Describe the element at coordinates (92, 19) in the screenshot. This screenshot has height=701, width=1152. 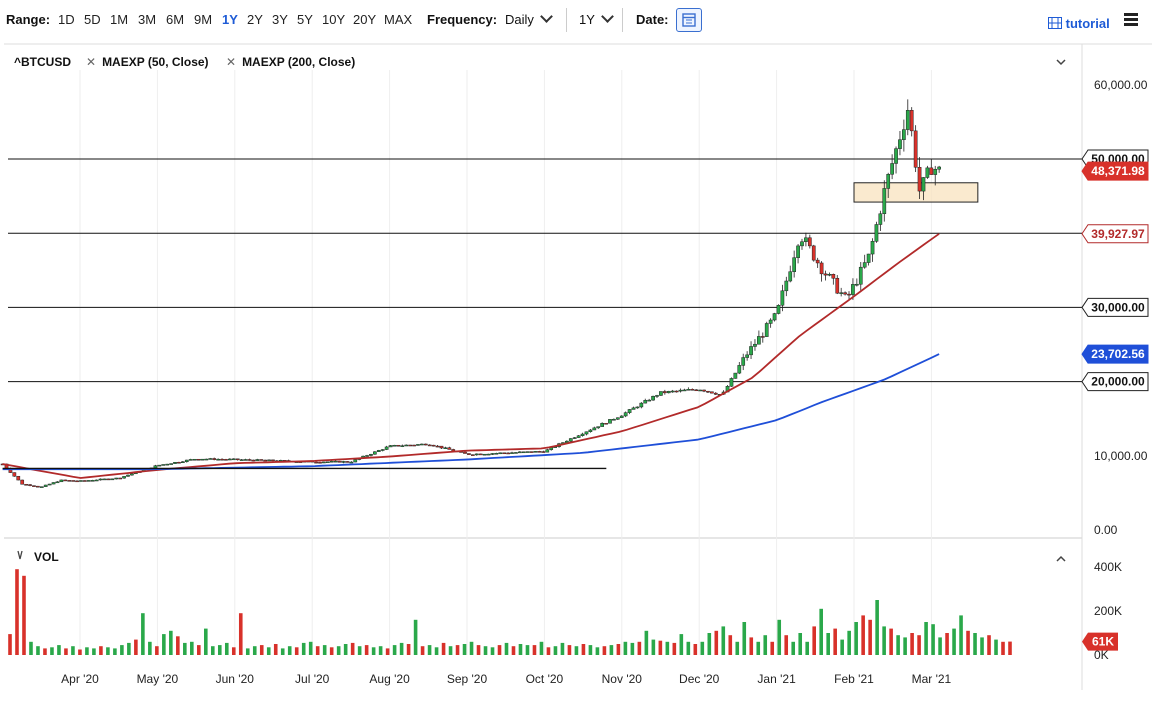
I see `range-5d-button: 5D` at that location.